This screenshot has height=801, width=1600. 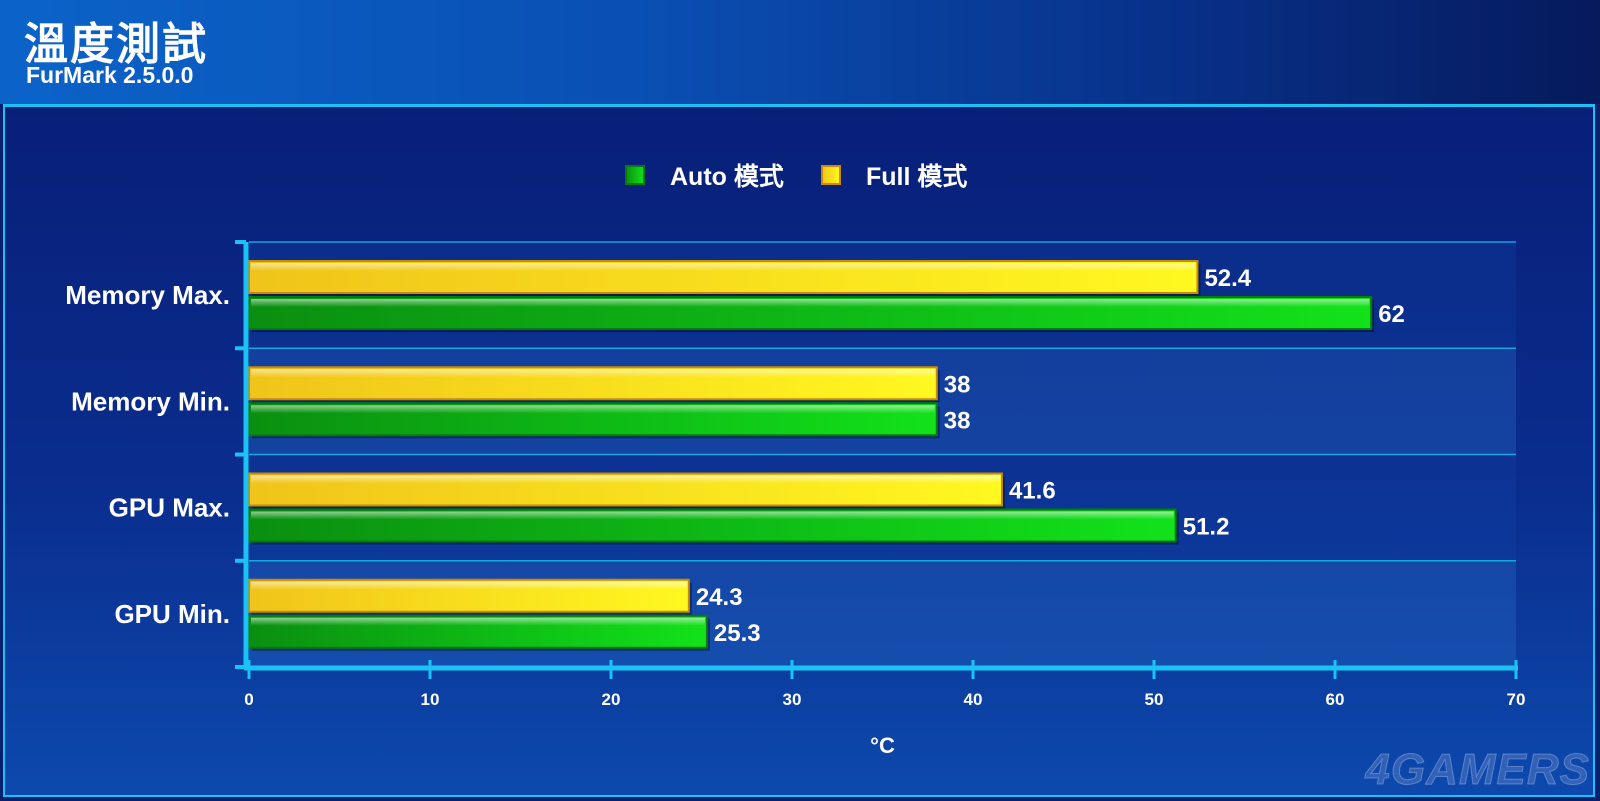 I want to click on data-label: 51.2, so click(x=1206, y=527).